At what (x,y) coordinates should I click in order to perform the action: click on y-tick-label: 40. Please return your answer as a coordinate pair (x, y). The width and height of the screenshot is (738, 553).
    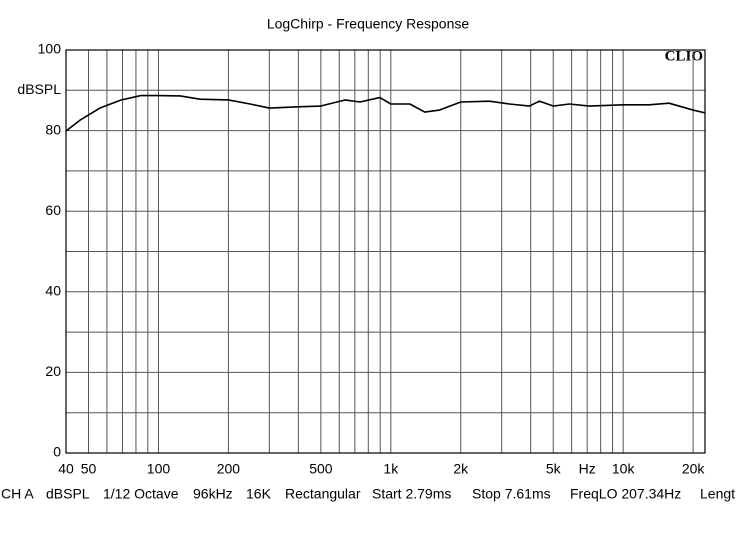
    Looking at the image, I should click on (53, 291).